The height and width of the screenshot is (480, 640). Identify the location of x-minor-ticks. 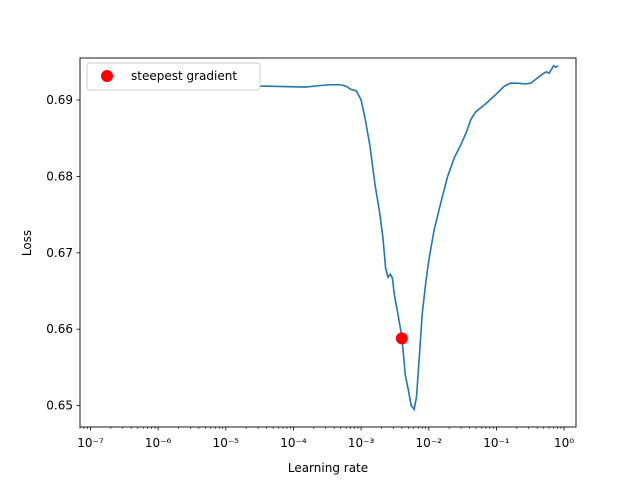
(320, 428).